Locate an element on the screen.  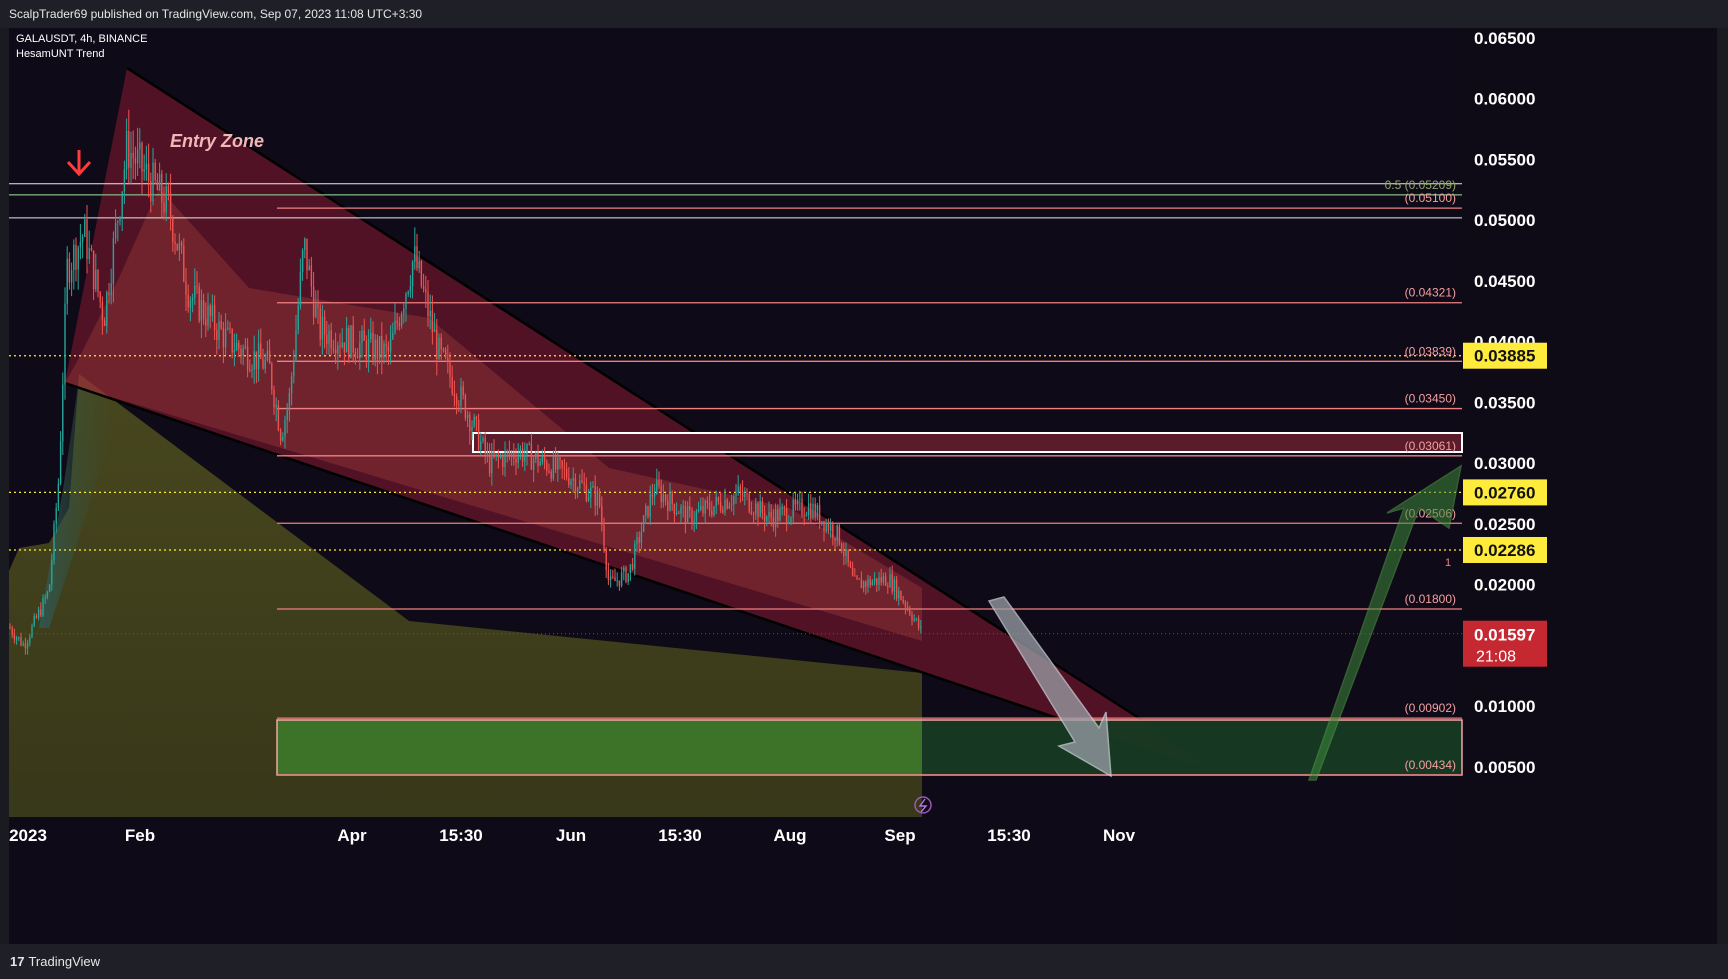
tradingview-logo: 17 TradingView is located at coordinates (55, 961).